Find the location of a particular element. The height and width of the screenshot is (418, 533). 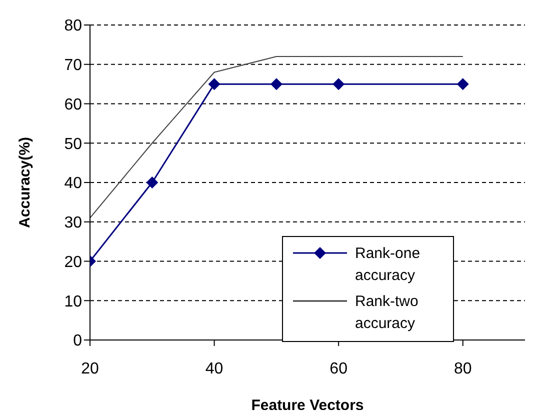

x-axis-title: Feature Vectors is located at coordinates (307, 405).